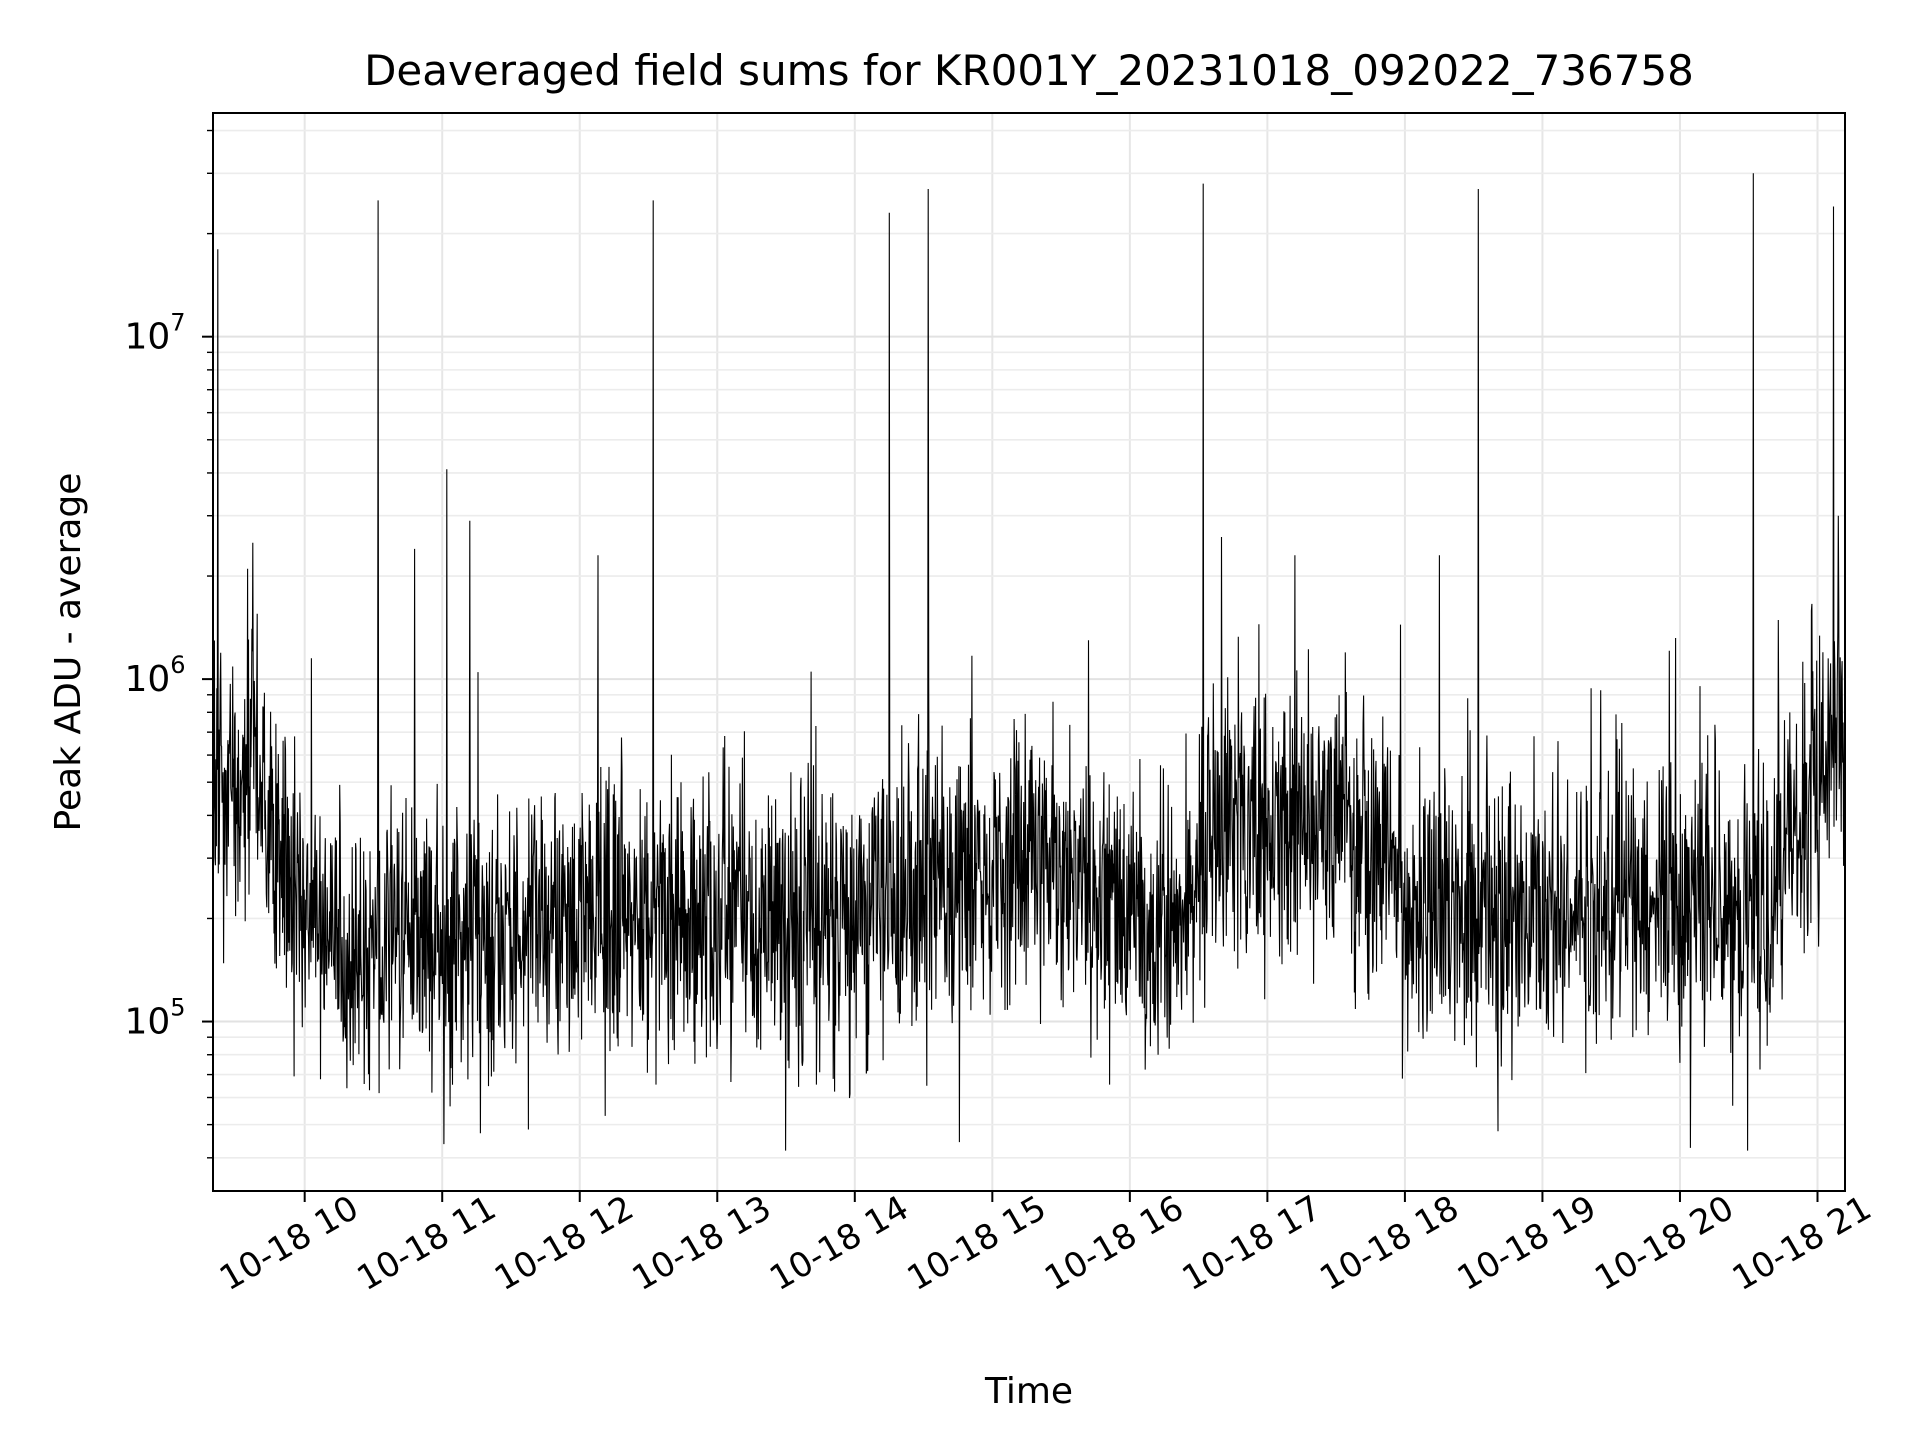 The image size is (1920, 1440). Describe the element at coordinates (168, 644) in the screenshot. I see `y-axis: 10⁵ 10⁶ 10⁷` at that location.